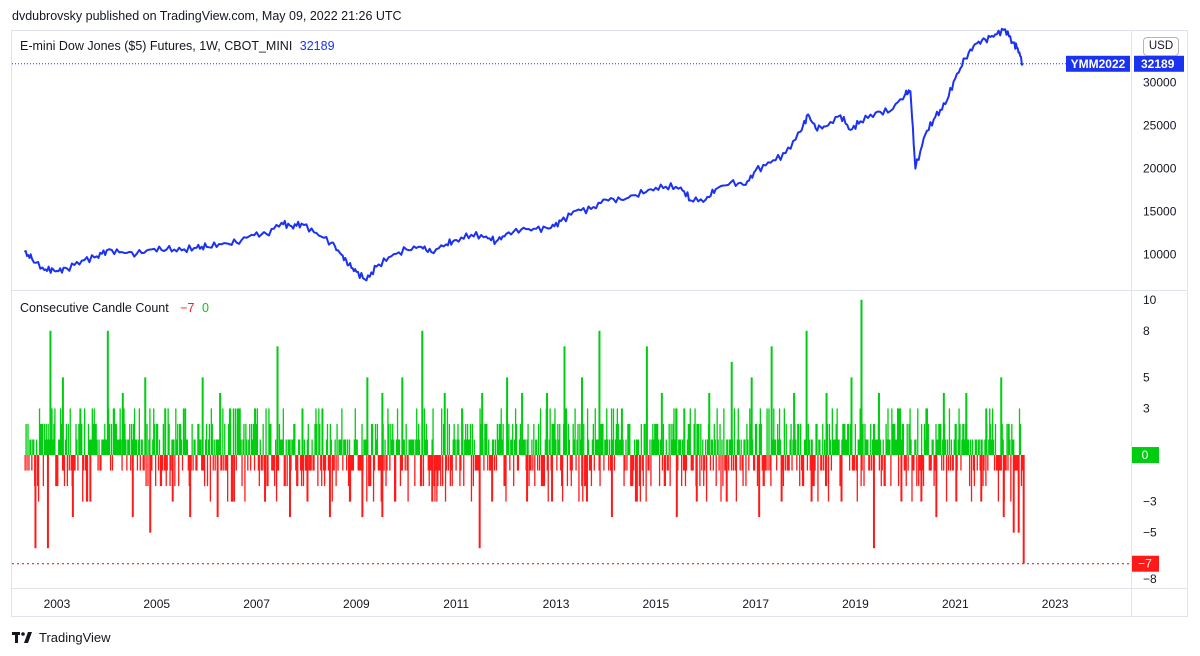 The width and height of the screenshot is (1200, 656). I want to click on time-axis-label: 2003, so click(57, 604).